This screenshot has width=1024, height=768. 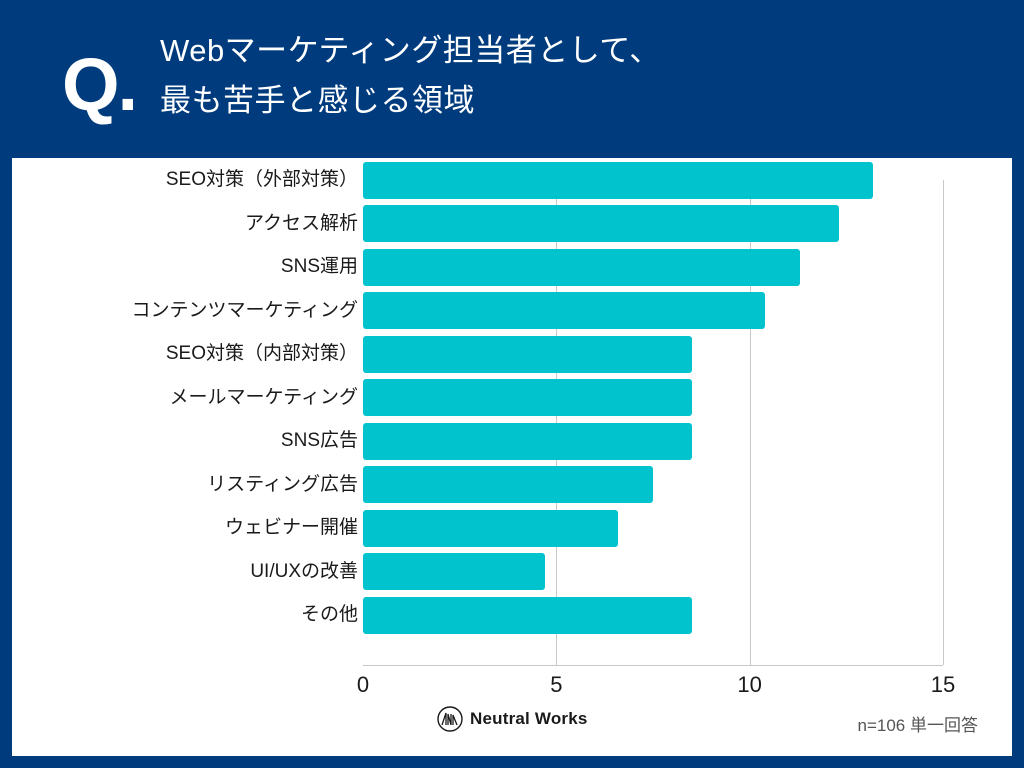 I want to click on sample-size-note: n=106 単一回答, so click(x=917, y=725).